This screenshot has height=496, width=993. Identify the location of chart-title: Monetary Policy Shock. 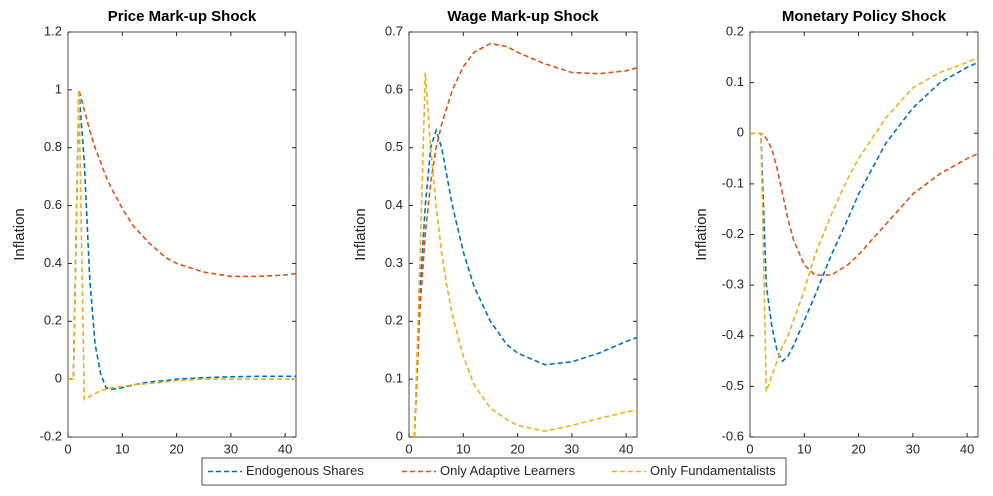
(864, 16).